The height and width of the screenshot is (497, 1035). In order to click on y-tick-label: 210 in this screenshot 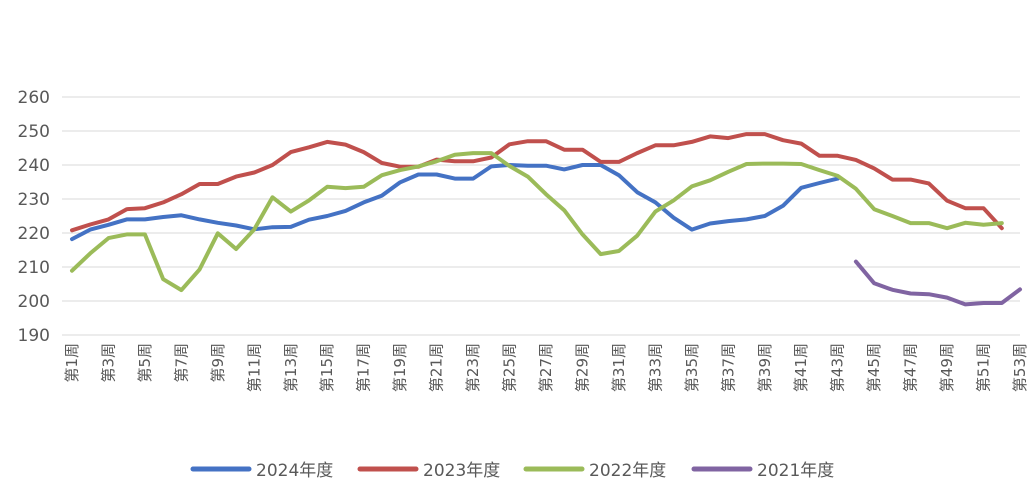, I will do `click(34, 268)`.